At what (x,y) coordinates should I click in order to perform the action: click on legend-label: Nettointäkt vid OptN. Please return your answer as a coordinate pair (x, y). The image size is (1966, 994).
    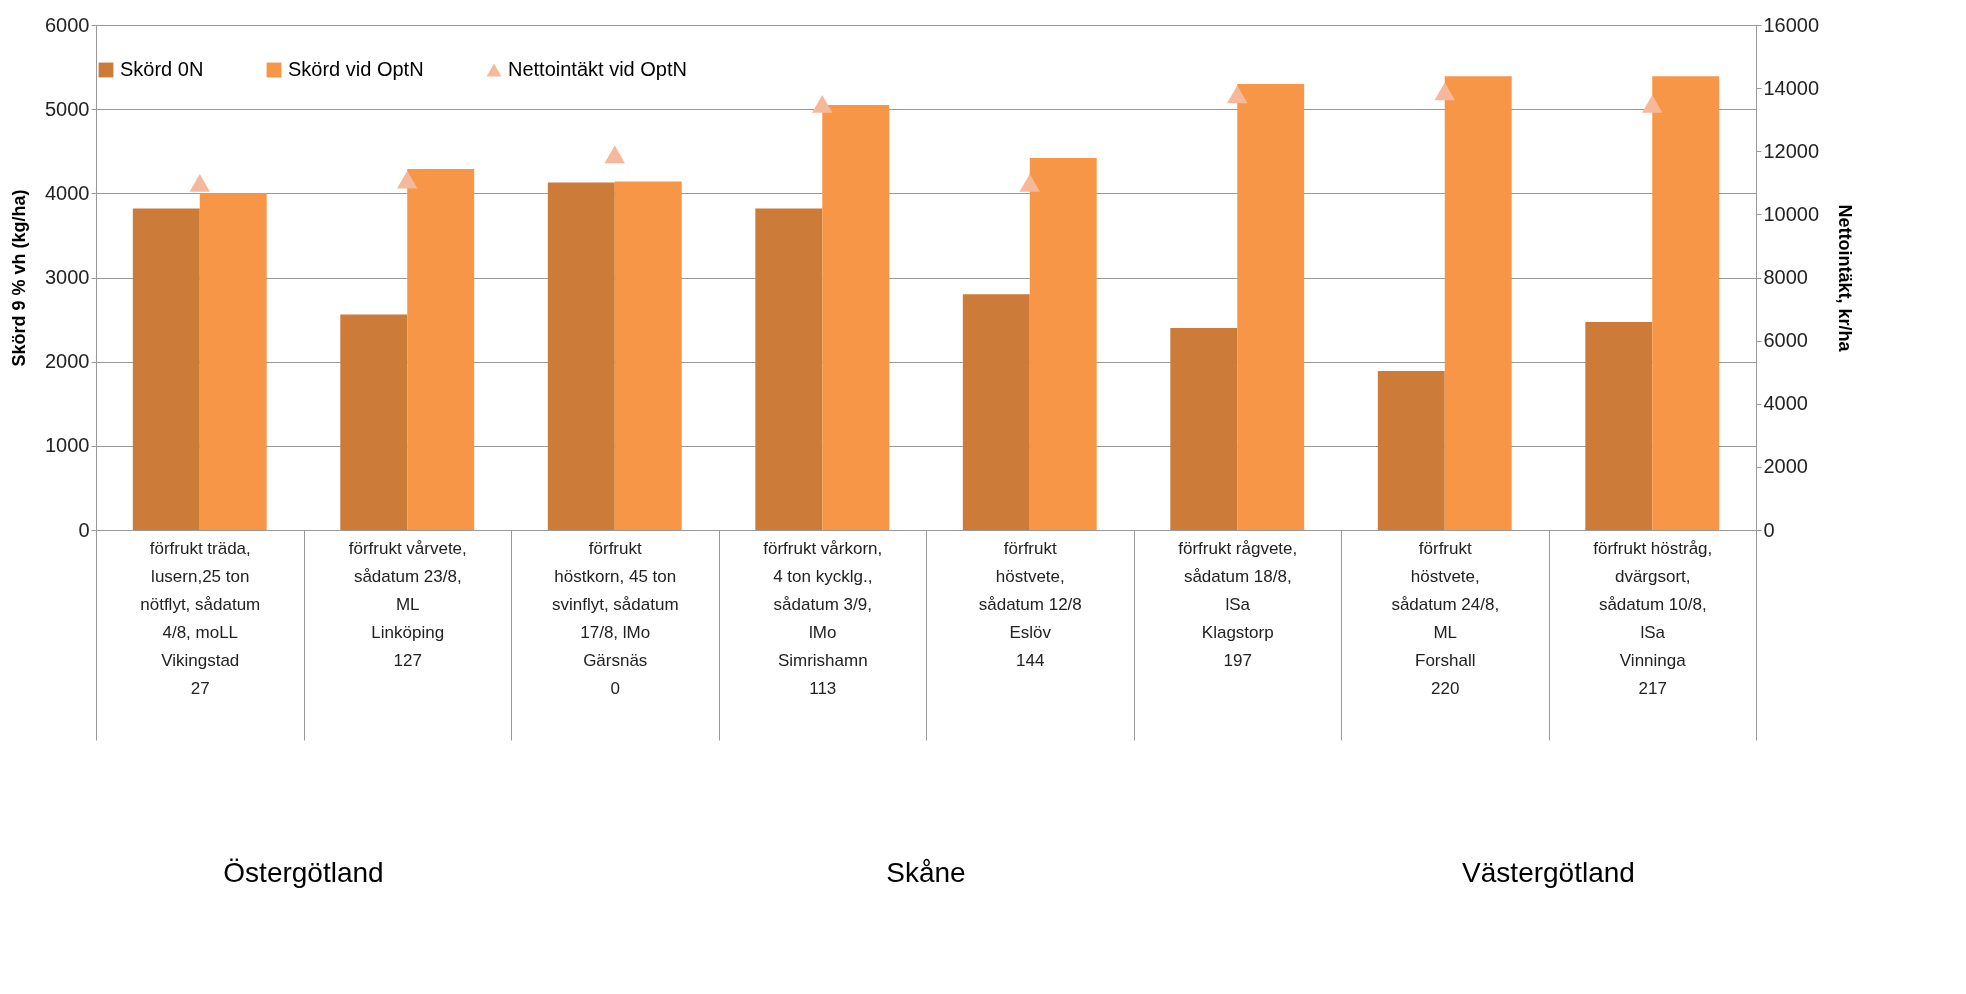
    Looking at the image, I should click on (597, 69).